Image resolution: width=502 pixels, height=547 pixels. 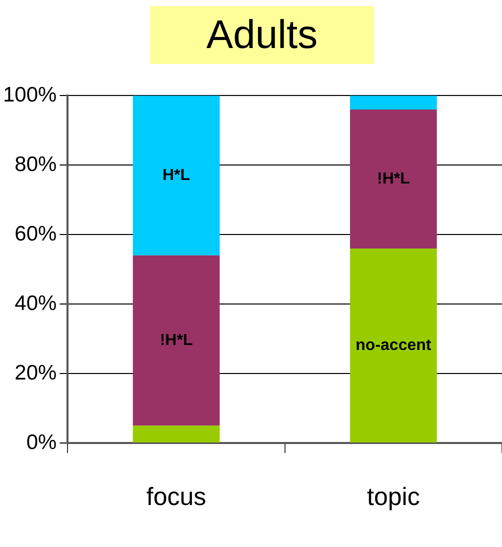 I want to click on chart-title: Adults, so click(x=262, y=35).